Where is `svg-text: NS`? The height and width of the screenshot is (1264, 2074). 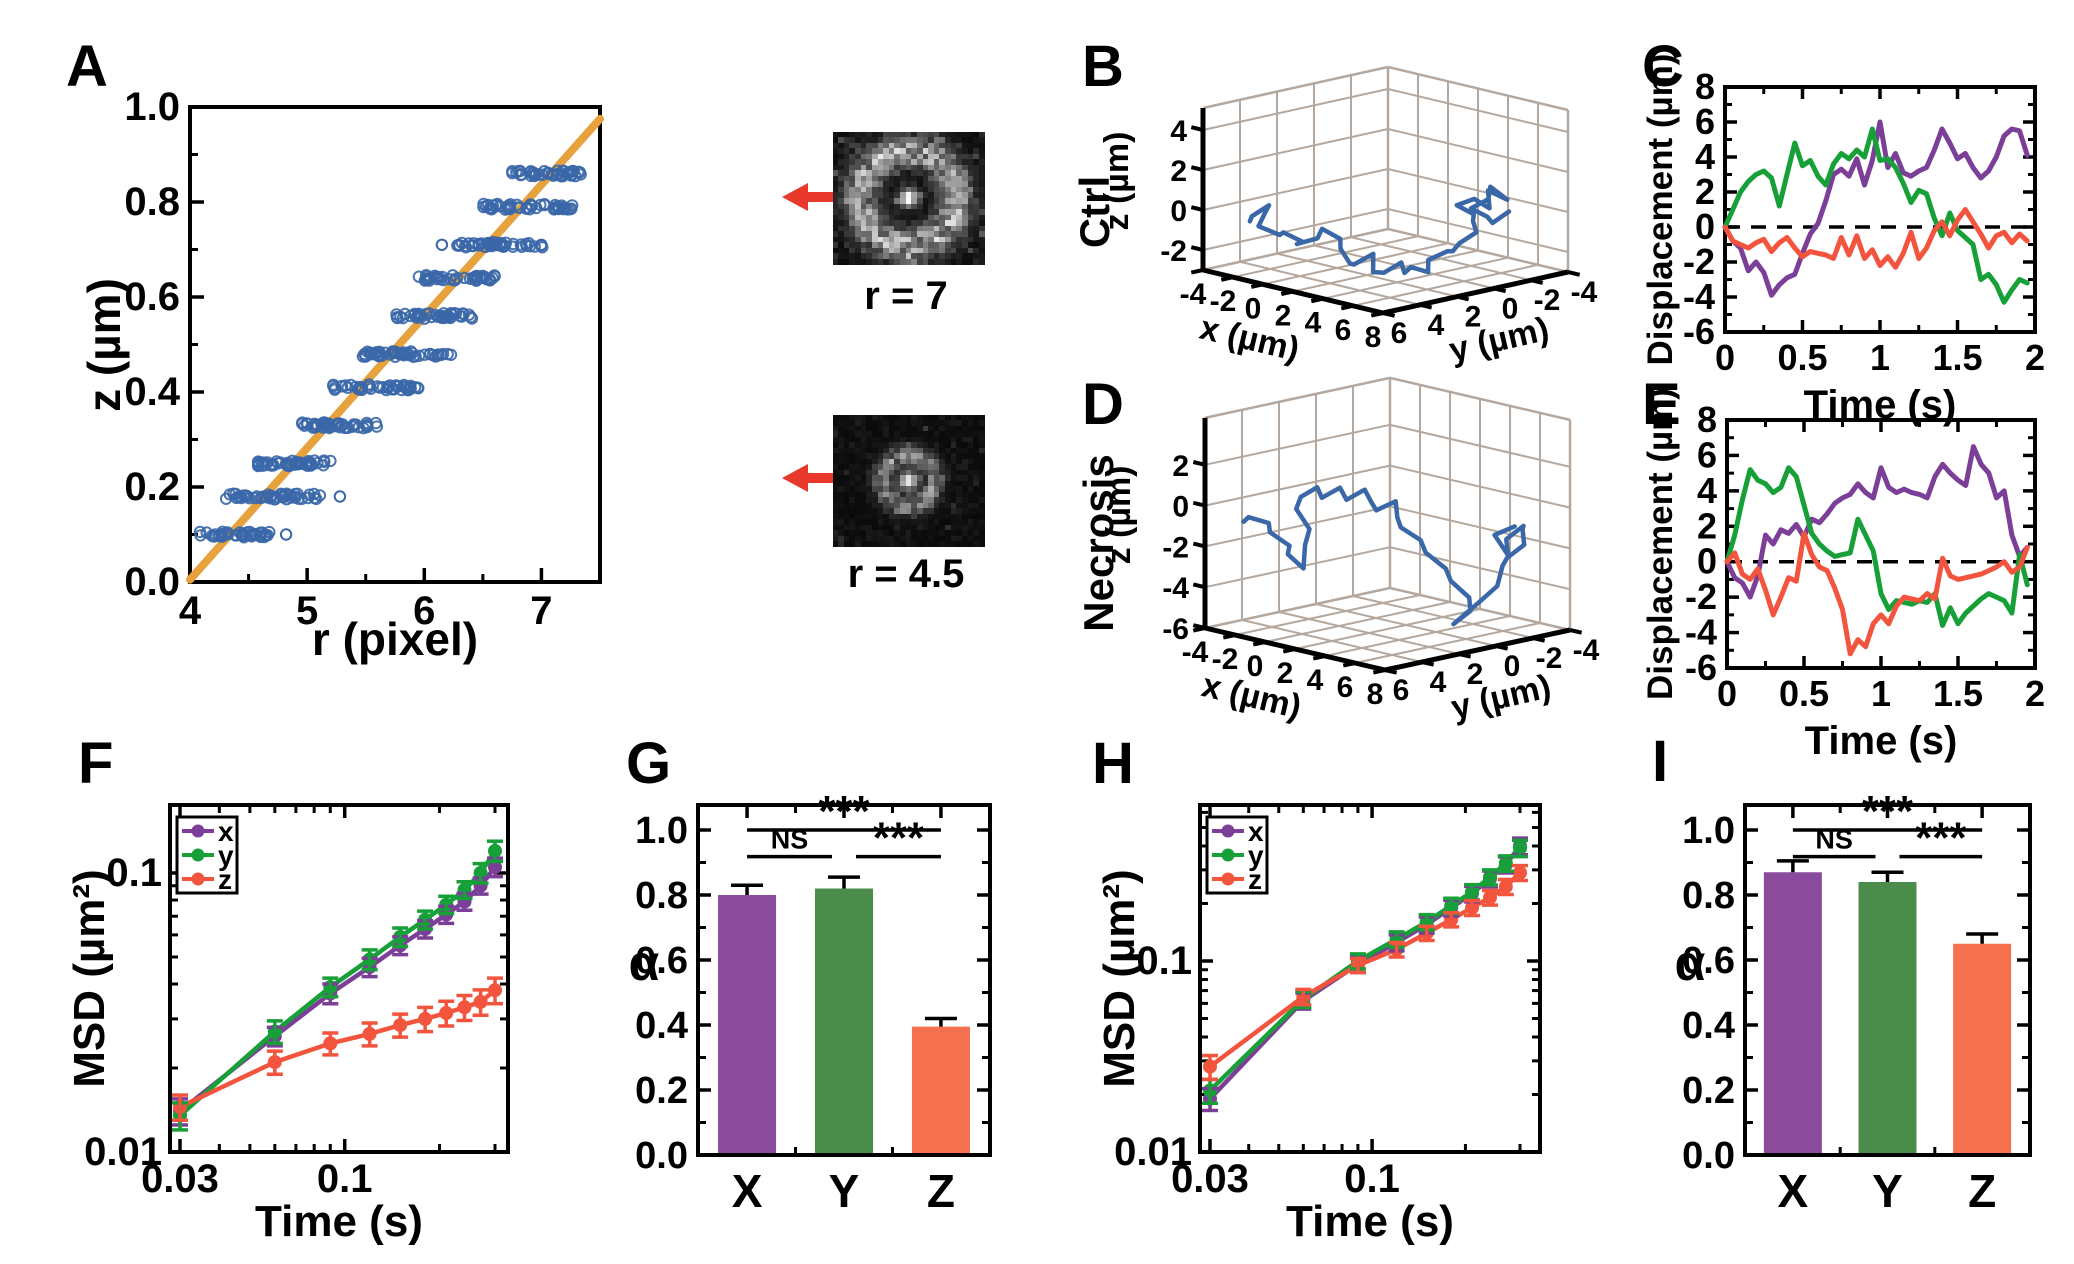 svg-text: NS is located at coordinates (1834, 840).